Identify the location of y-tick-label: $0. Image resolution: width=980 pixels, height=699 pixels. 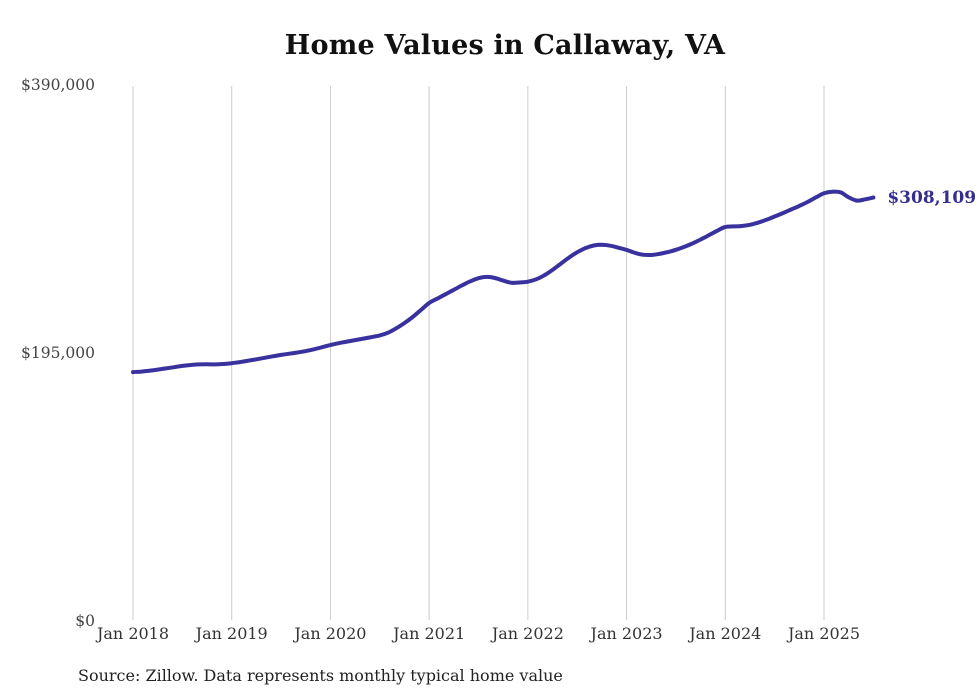
(85, 621).